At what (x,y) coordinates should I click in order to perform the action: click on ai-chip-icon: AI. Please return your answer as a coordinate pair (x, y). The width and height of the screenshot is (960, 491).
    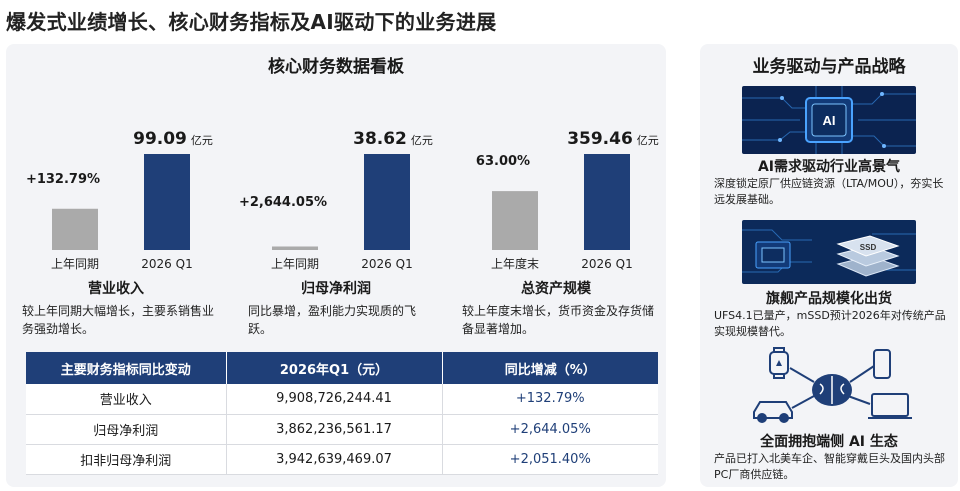
    Looking at the image, I should click on (829, 120).